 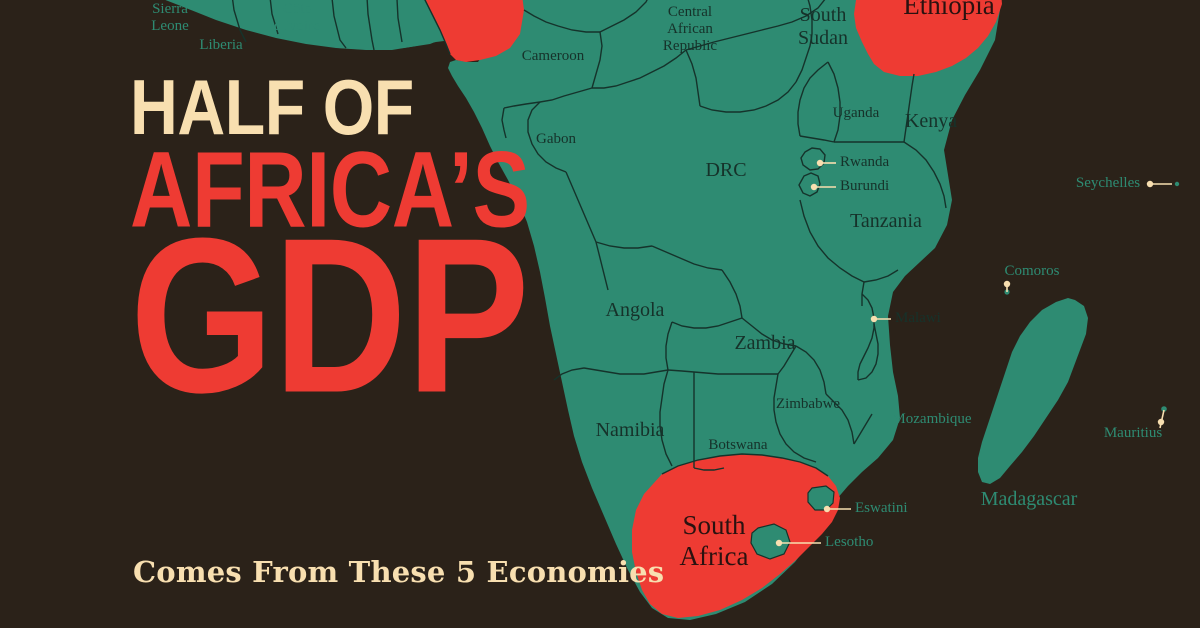 What do you see at coordinates (474, 31) in the screenshot?
I see `country-nigeria` at bounding box center [474, 31].